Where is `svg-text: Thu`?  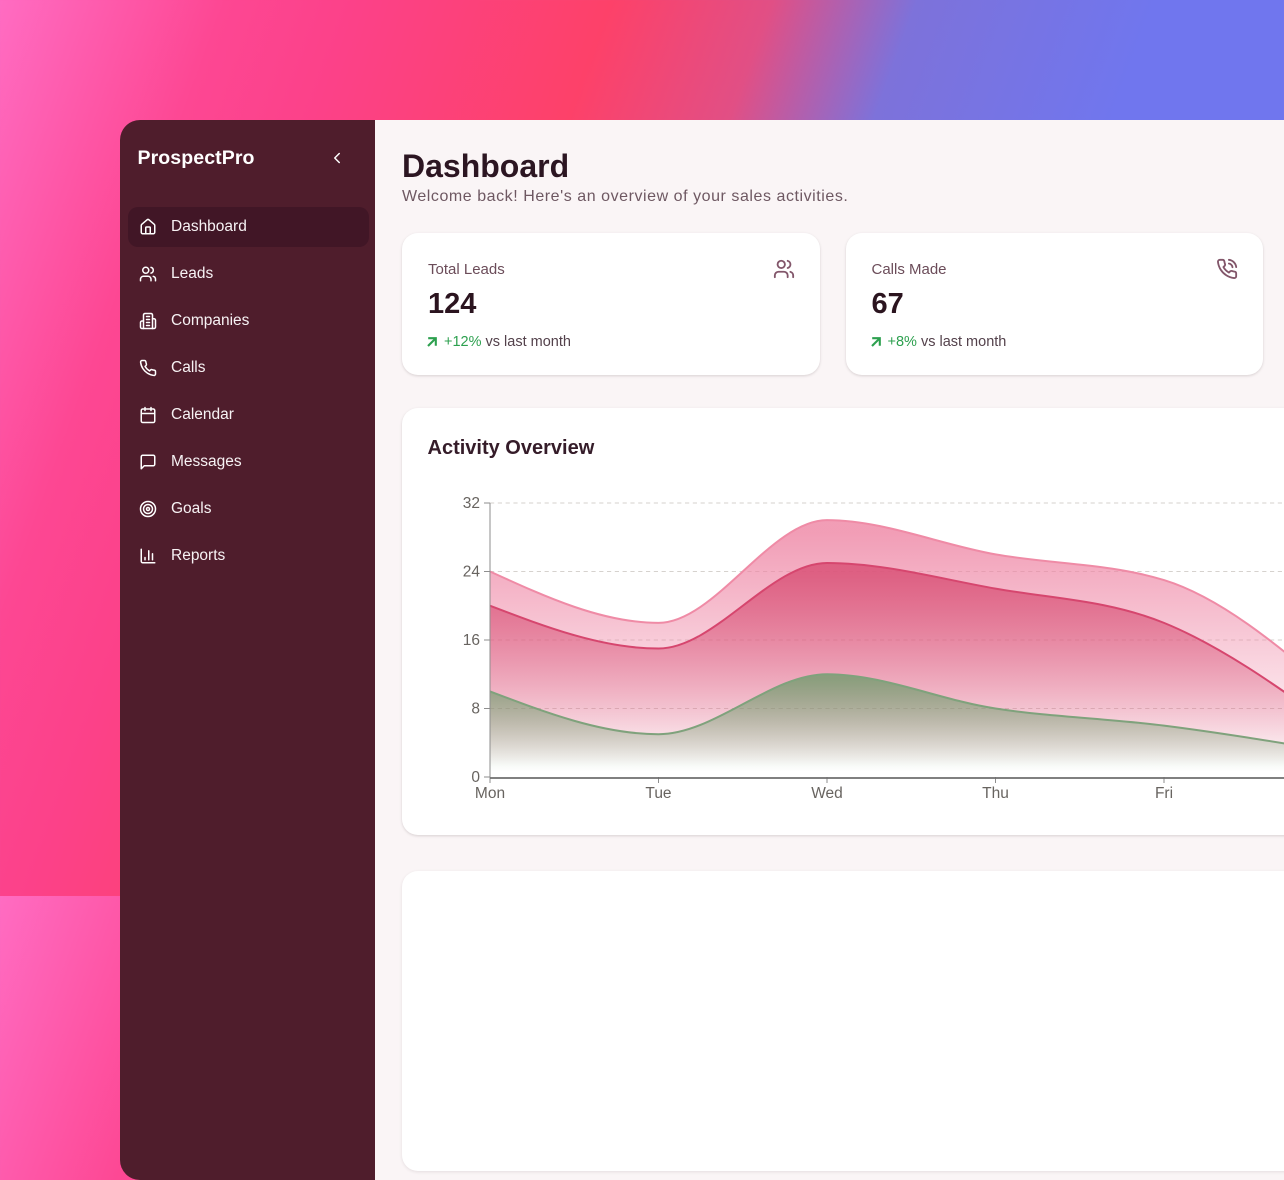 svg-text: Thu is located at coordinates (995, 793).